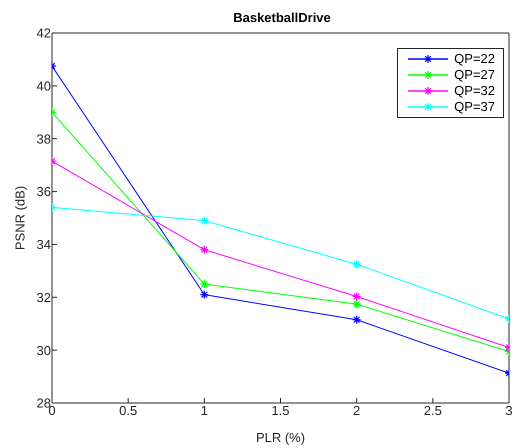  What do you see at coordinates (474, 75) in the screenshot?
I see `legend-label: QP=27` at bounding box center [474, 75].